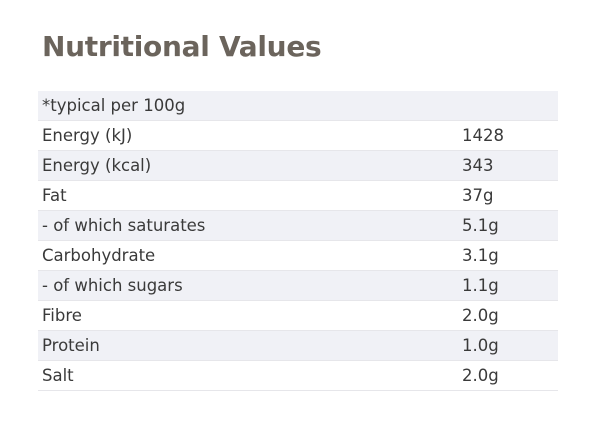 This screenshot has height=429, width=600. I want to click on table-header-row: *typical per 100g, so click(298, 106).